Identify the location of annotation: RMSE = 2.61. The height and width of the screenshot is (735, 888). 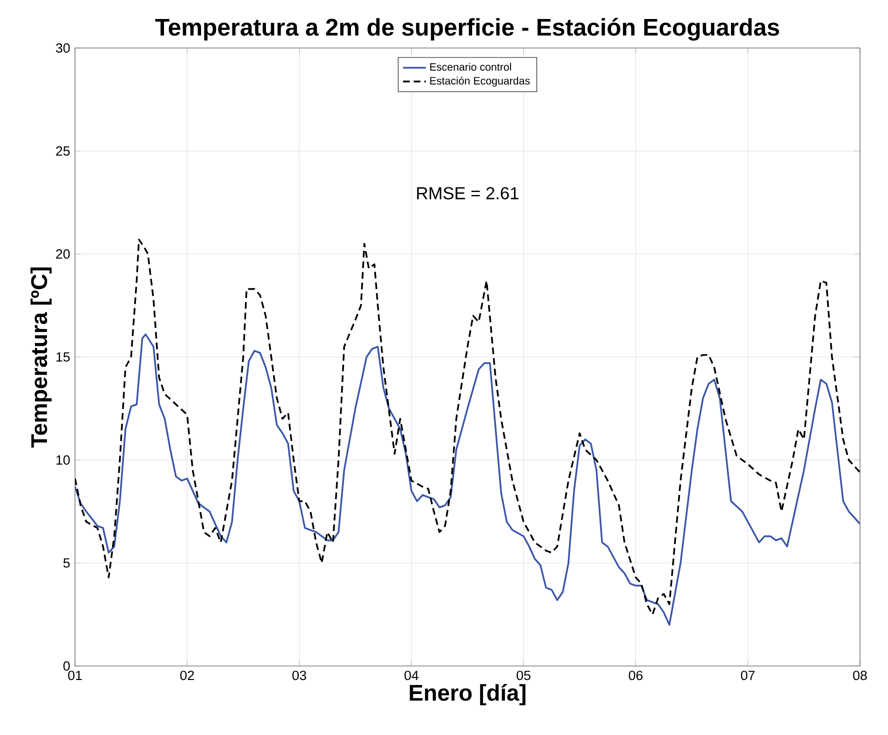
(467, 193).